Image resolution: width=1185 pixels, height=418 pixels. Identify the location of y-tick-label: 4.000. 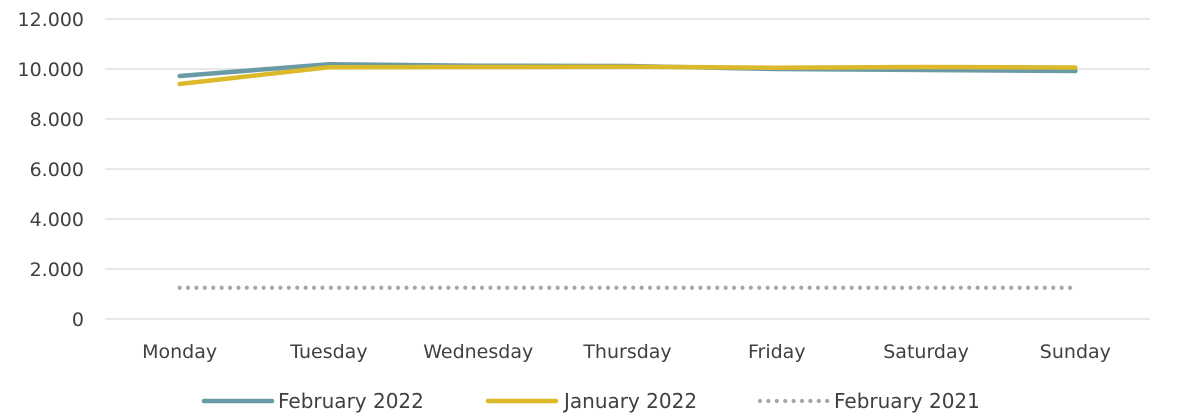
(57, 220).